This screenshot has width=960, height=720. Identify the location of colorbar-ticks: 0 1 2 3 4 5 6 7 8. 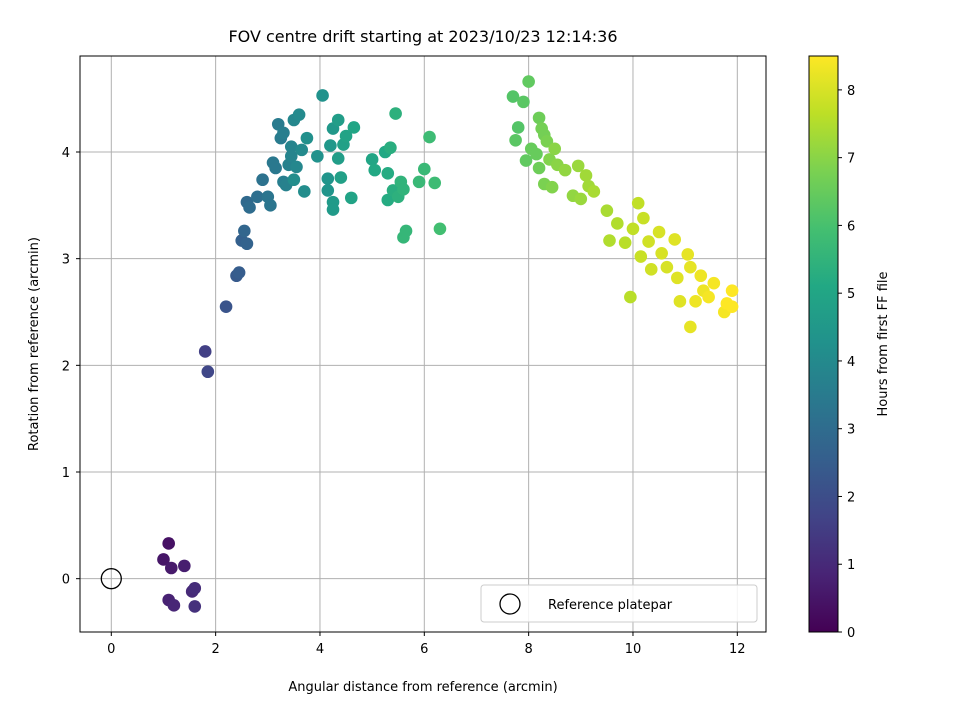
(846, 362).